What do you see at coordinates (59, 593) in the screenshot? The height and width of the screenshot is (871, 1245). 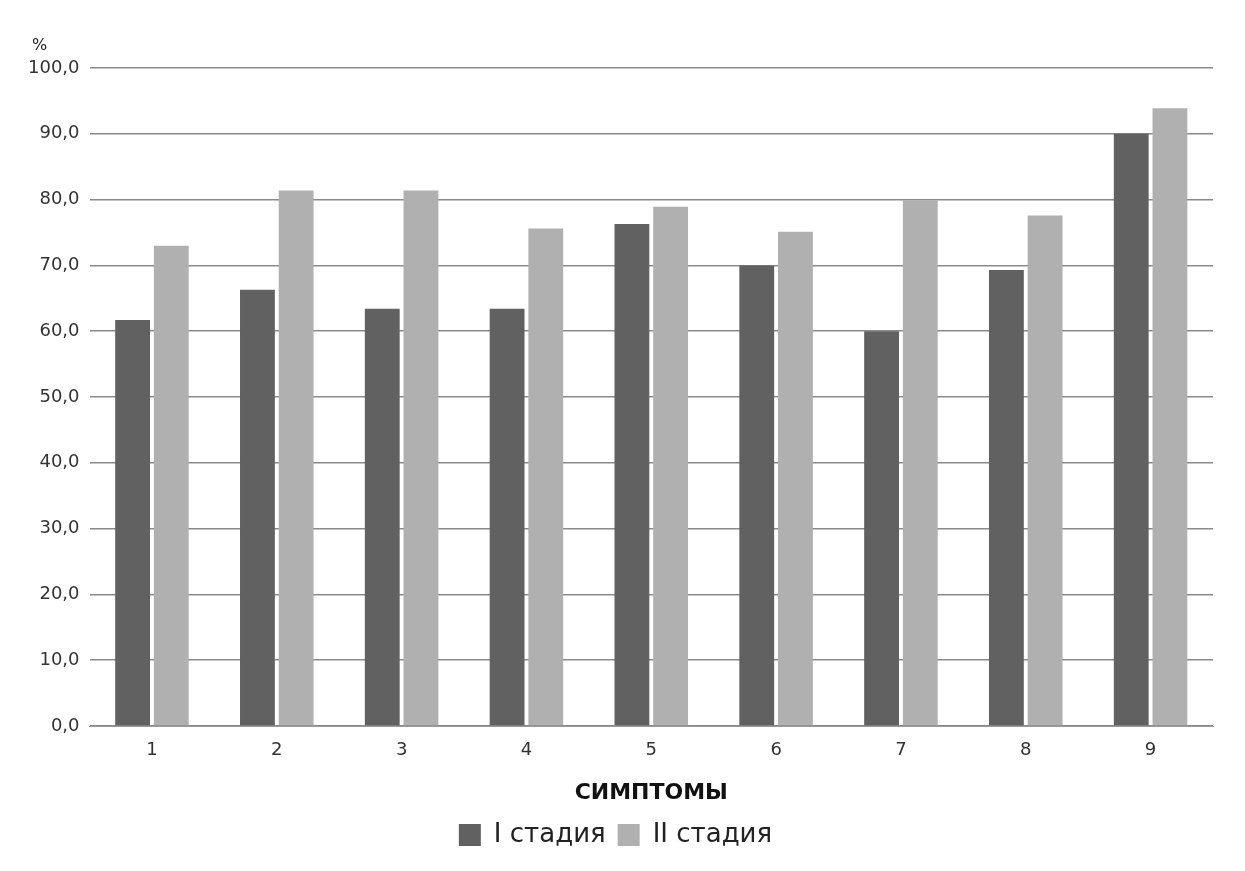 I see `y-tick-label: 20,0` at bounding box center [59, 593].